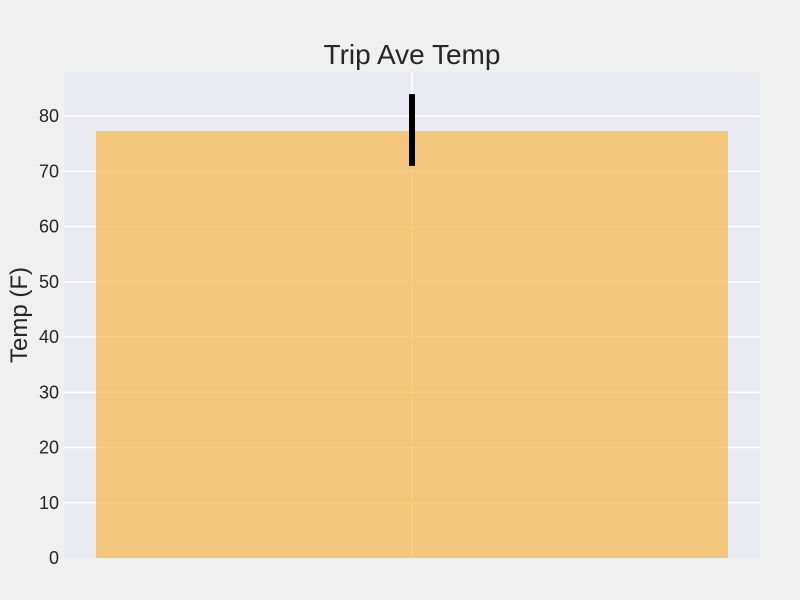 This screenshot has height=600, width=800. What do you see at coordinates (49, 116) in the screenshot?
I see `y-tick-label: 80` at bounding box center [49, 116].